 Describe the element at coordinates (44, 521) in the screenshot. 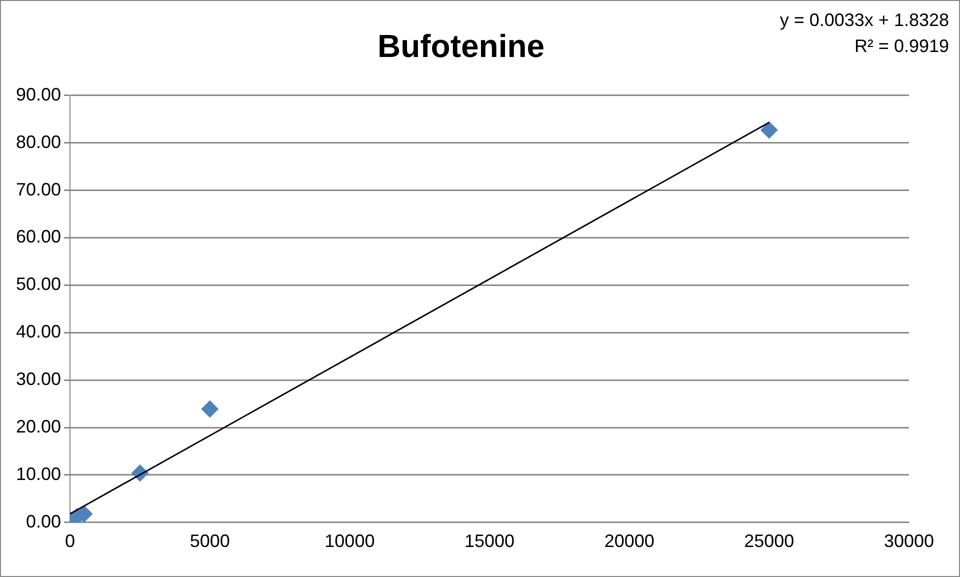

I see `y-tick-label: 0.00` at that location.